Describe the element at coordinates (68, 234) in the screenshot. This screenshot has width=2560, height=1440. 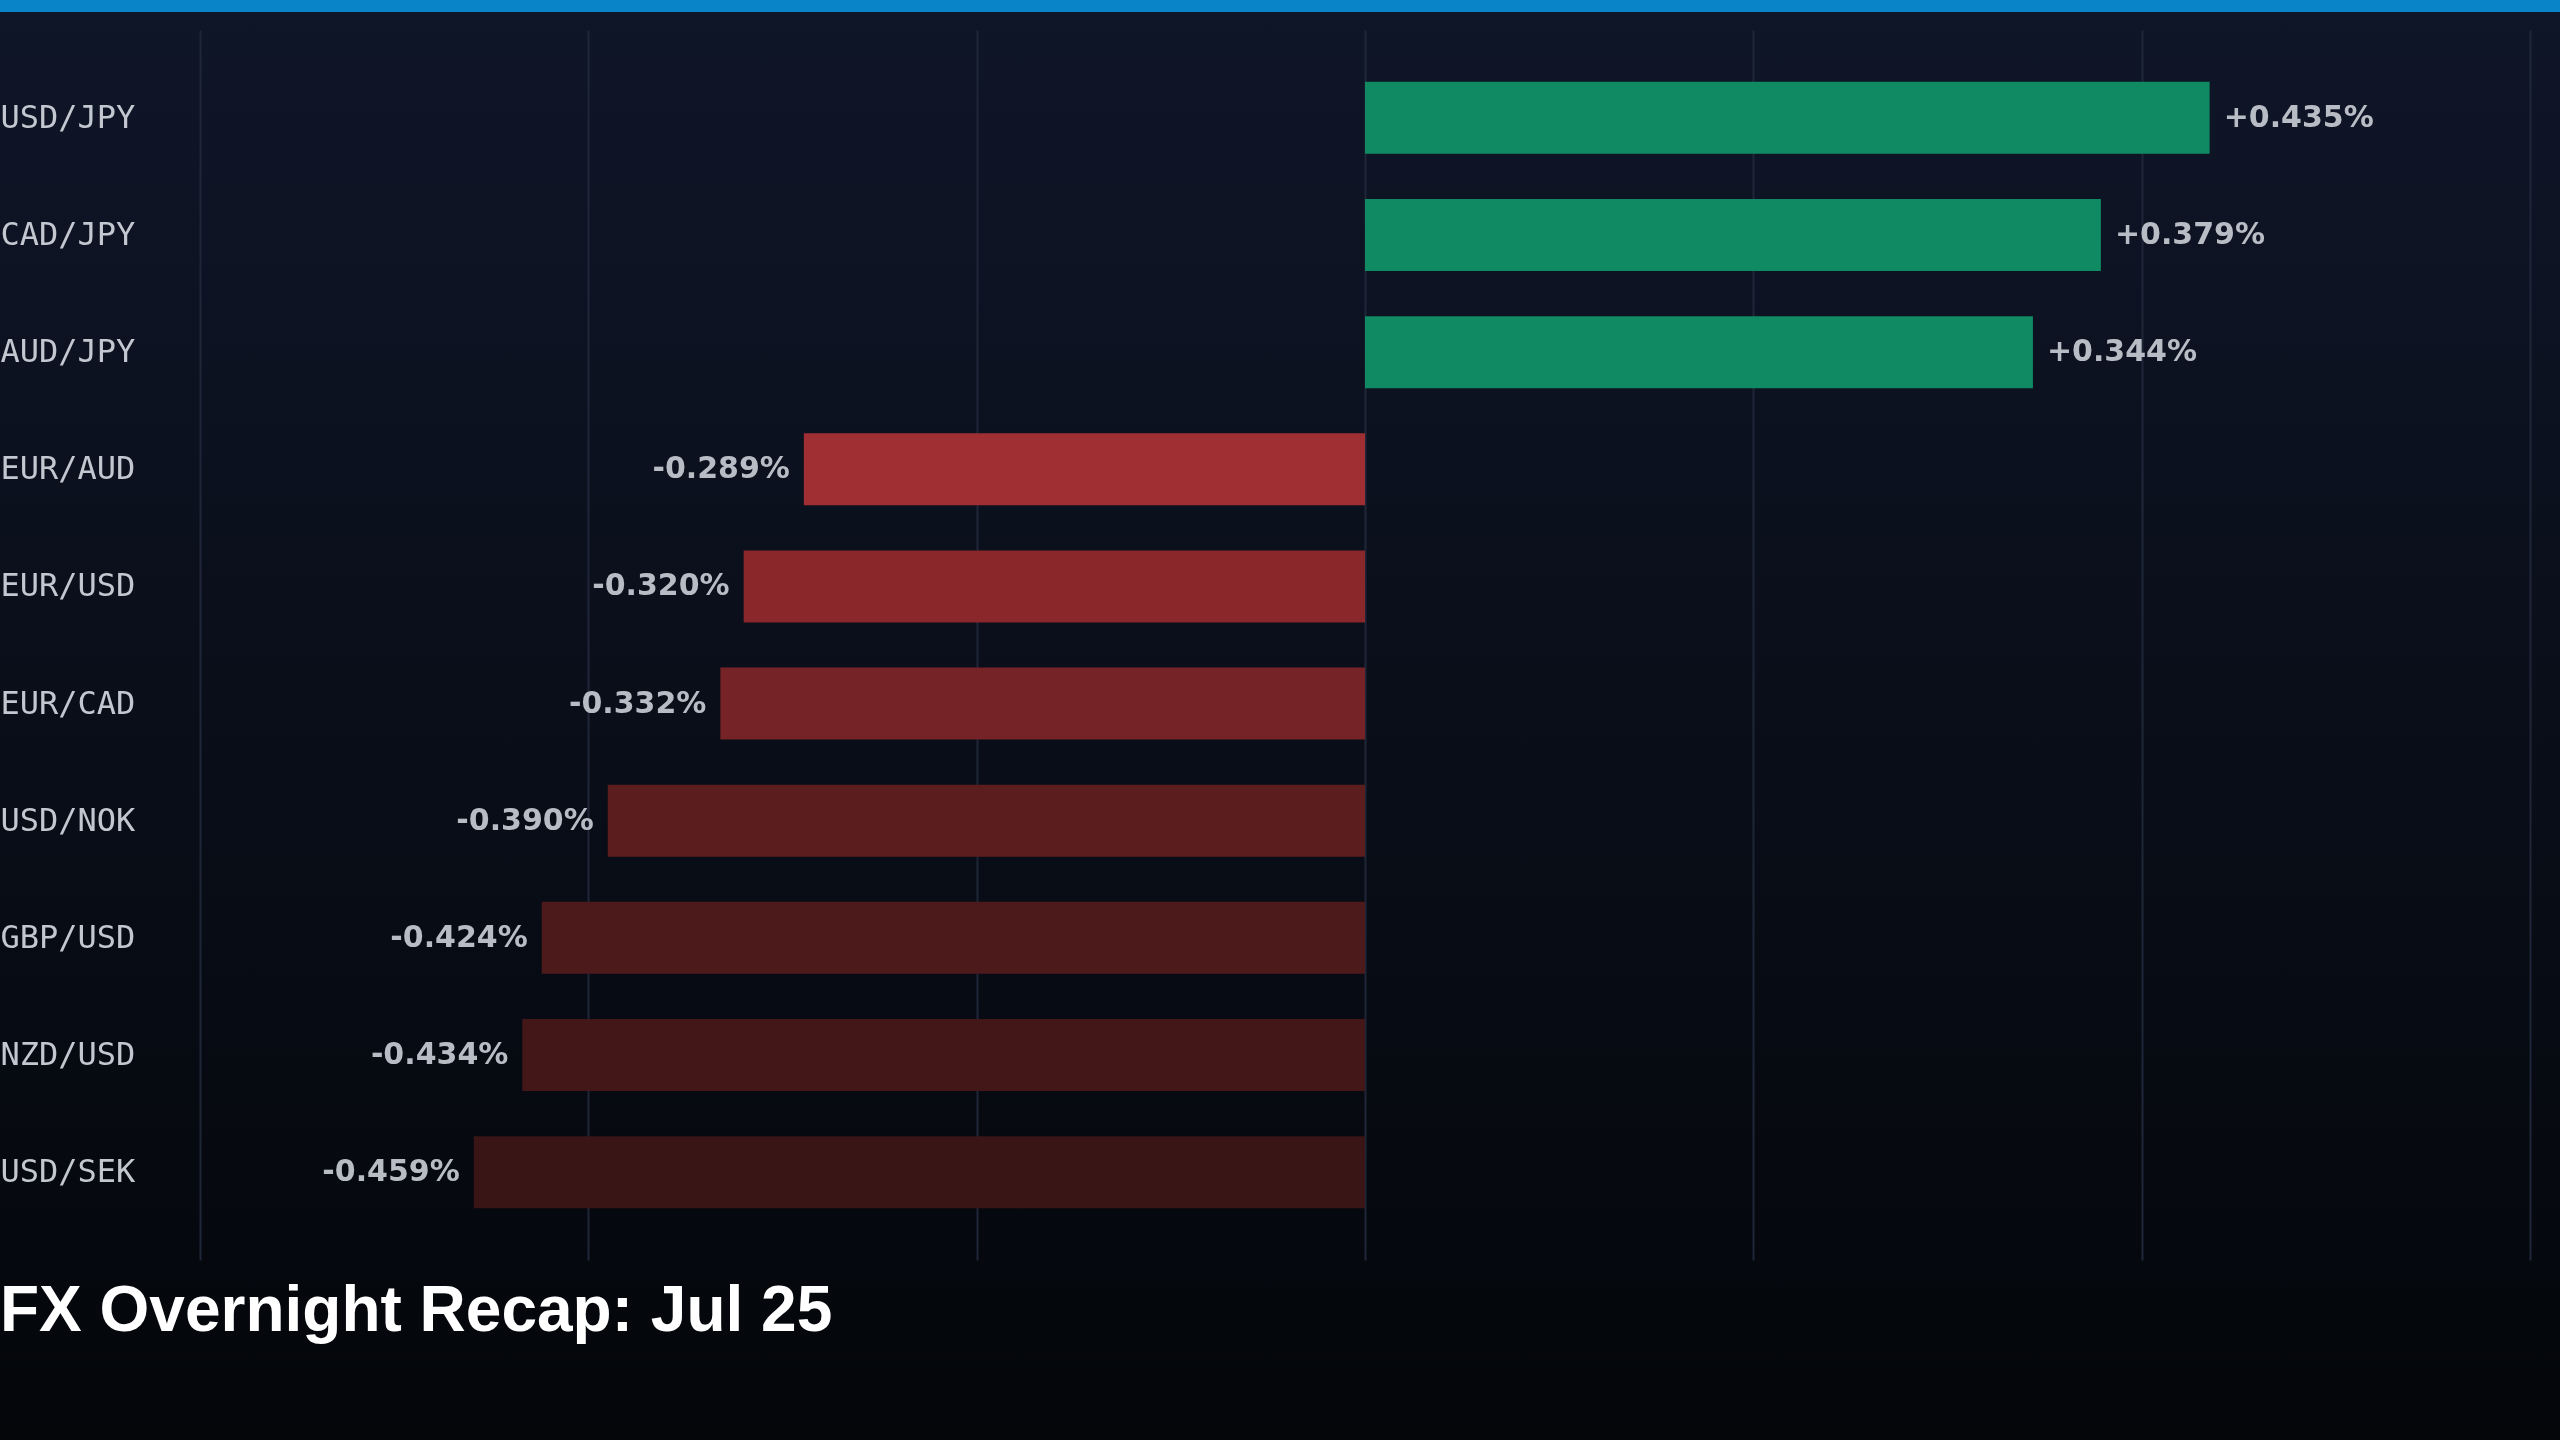
I see `y-tick-label: CAD/JPY` at that location.